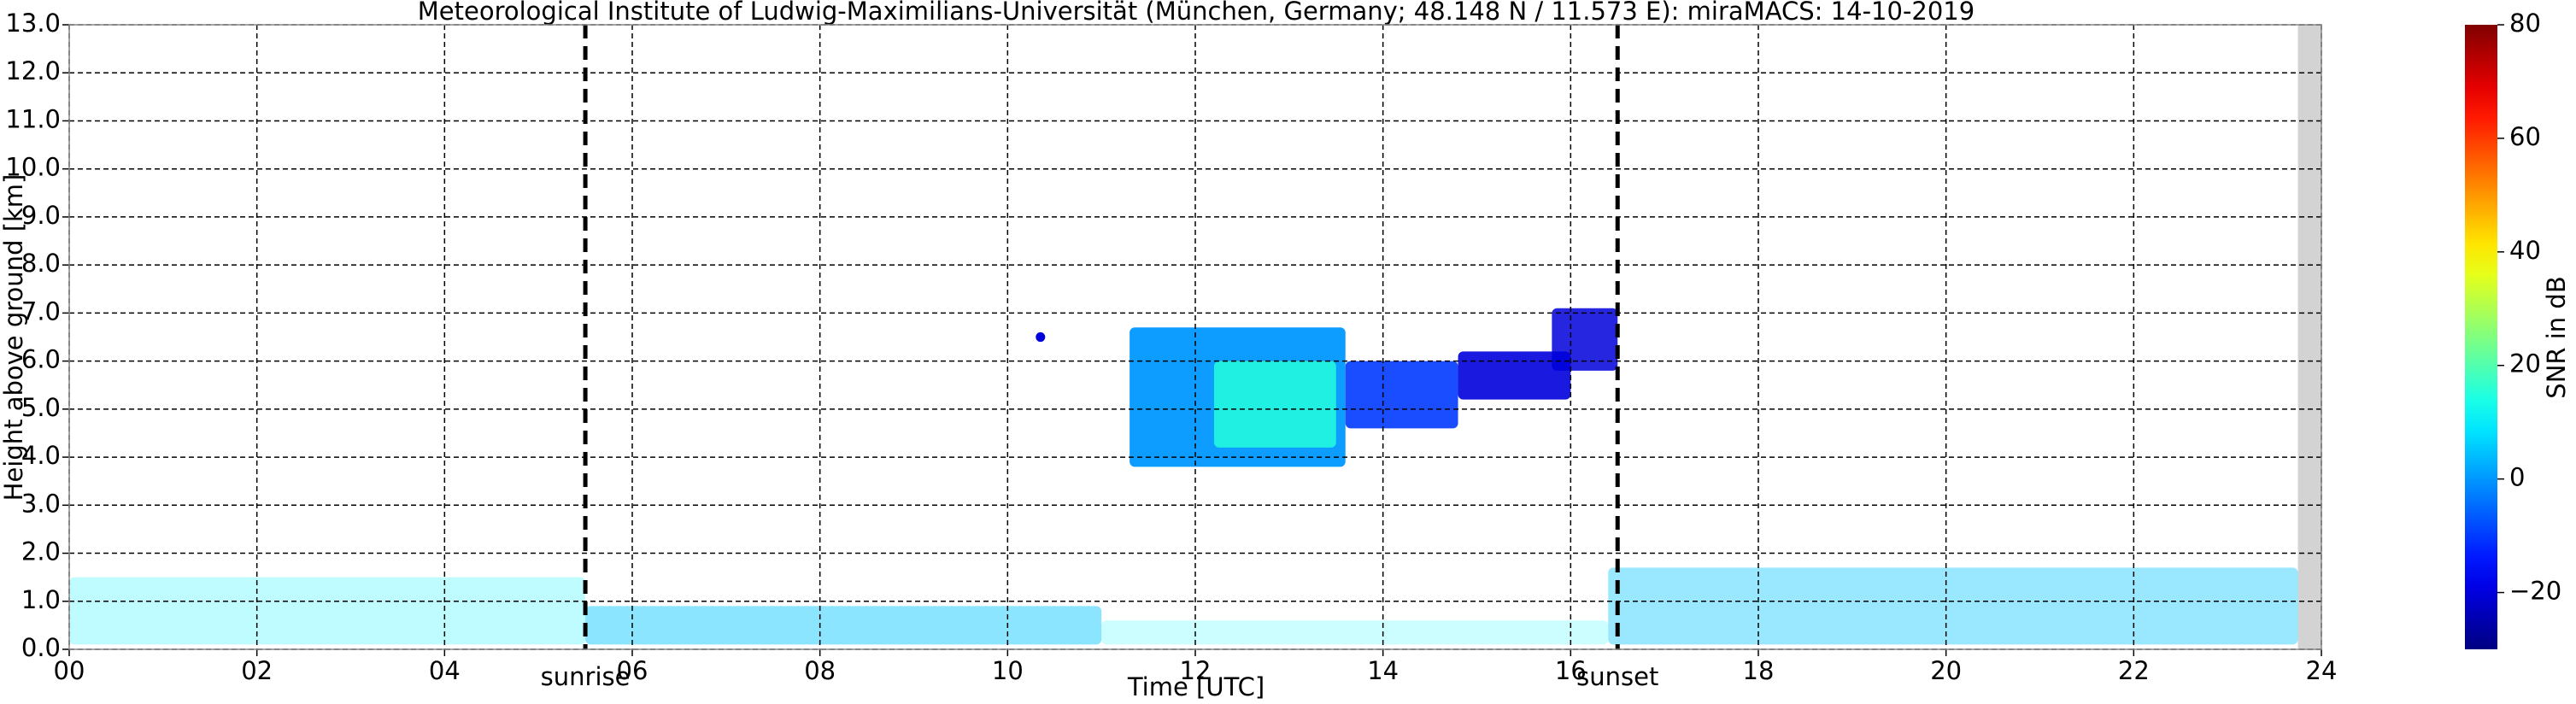 The image size is (2576, 704). I want to click on x-tick-label: 02, so click(257, 670).